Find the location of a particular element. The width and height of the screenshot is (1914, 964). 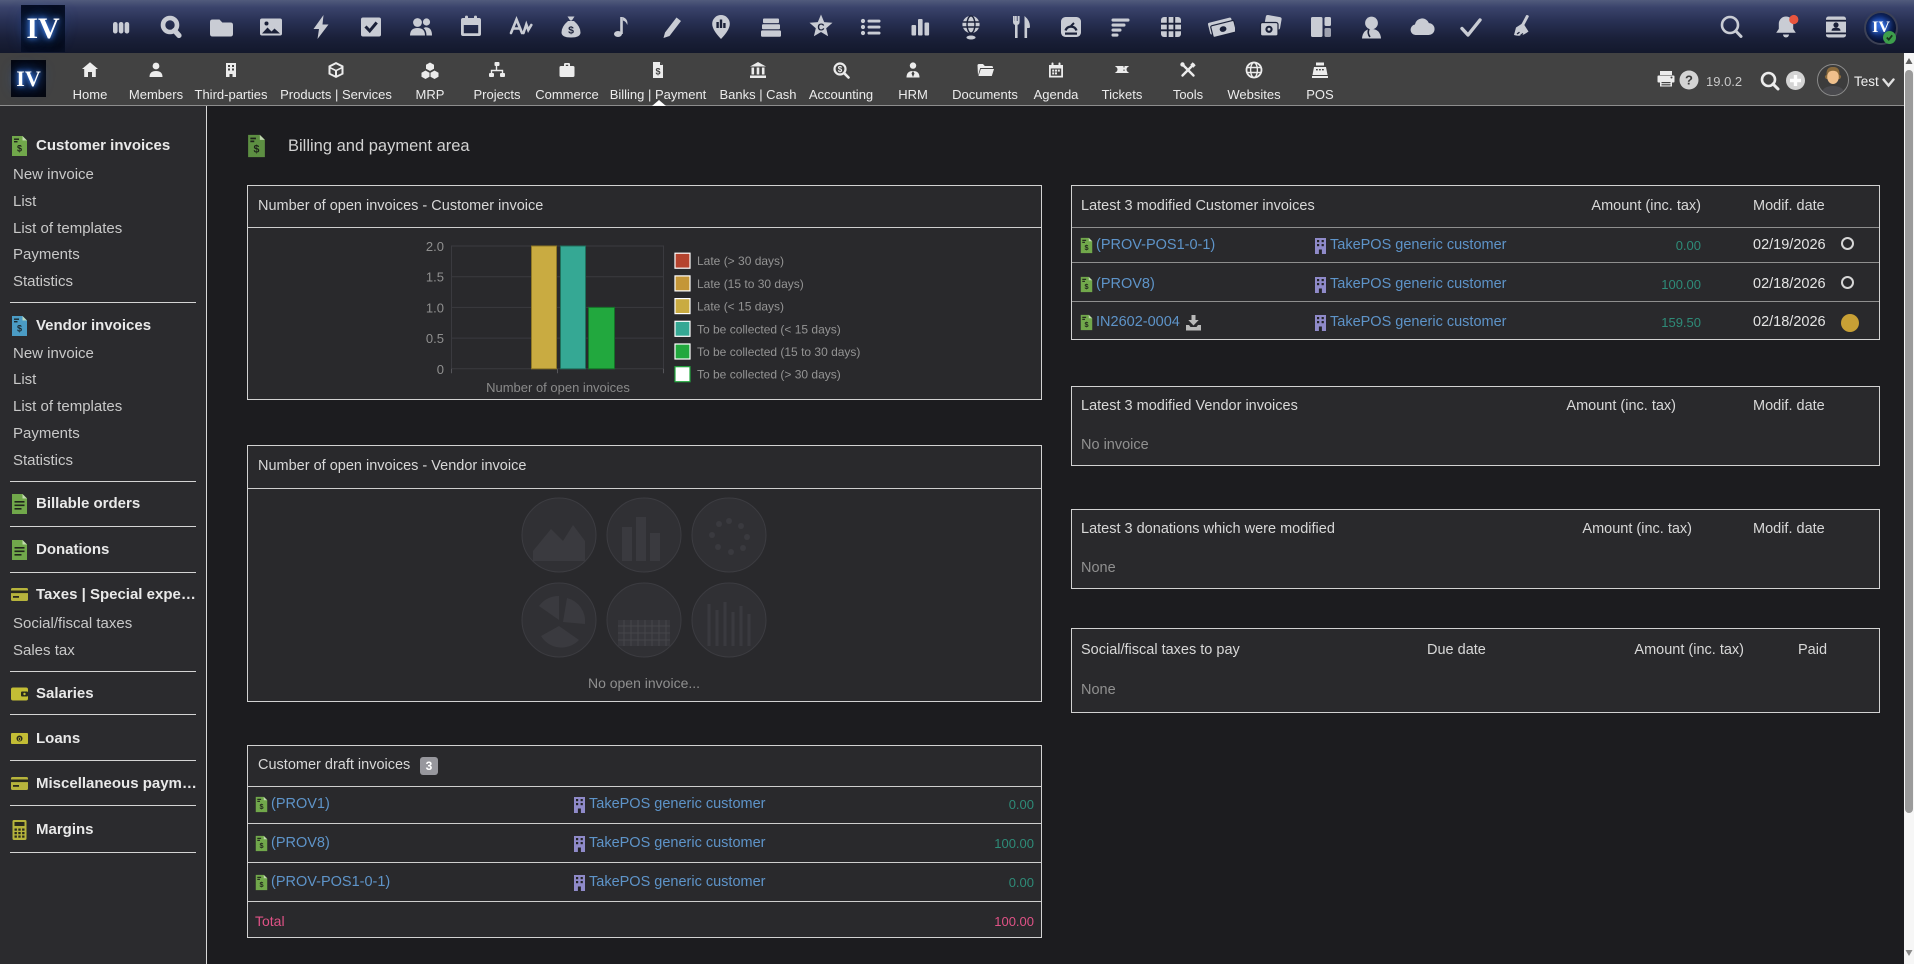

svg-text:To be collected (15 to 30 days: To be collected (15 to 30 days) is located at coordinates (778, 352).